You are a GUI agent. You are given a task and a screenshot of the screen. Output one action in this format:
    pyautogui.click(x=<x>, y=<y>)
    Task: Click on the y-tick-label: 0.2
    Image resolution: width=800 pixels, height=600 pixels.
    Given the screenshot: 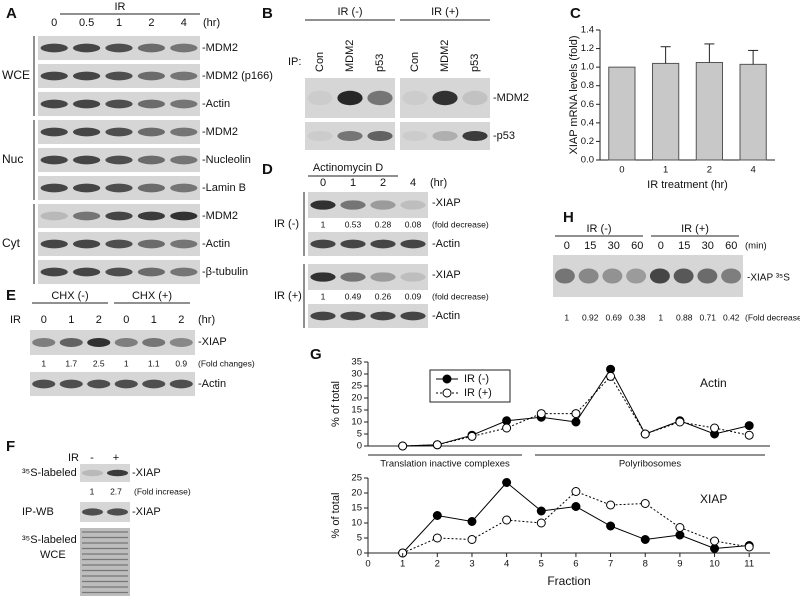 What is the action you would take?
    pyautogui.click(x=587, y=141)
    